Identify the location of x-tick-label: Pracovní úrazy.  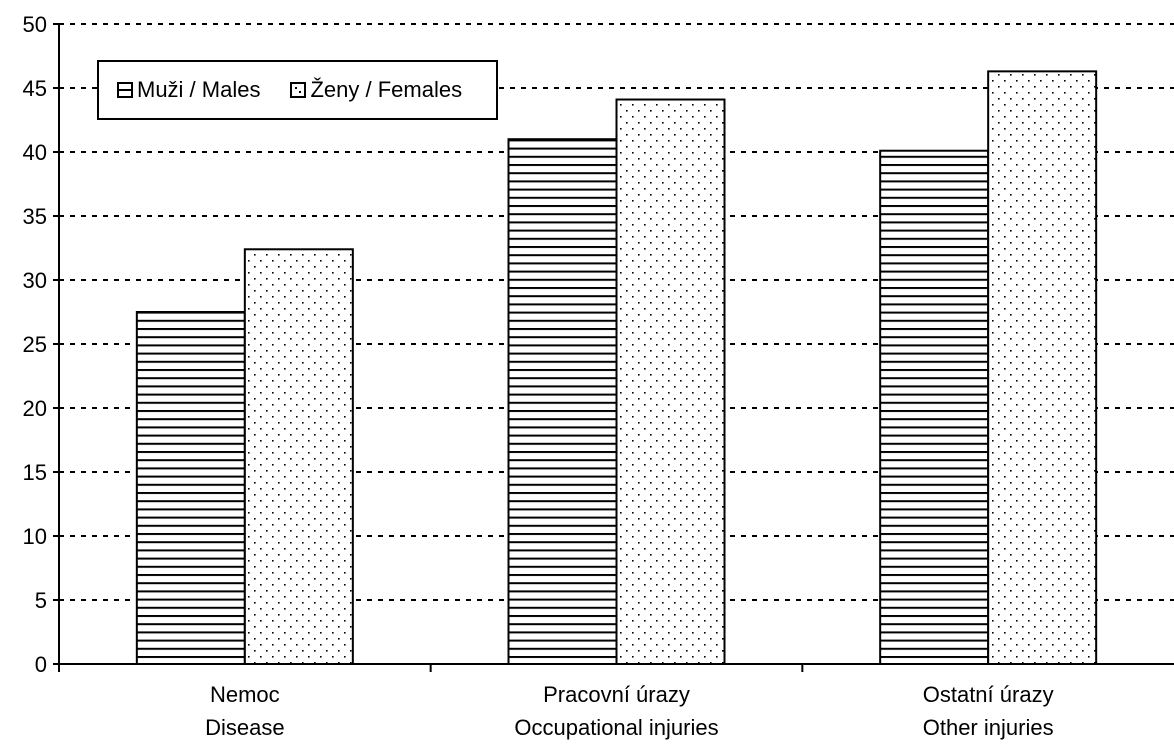
(616, 694).